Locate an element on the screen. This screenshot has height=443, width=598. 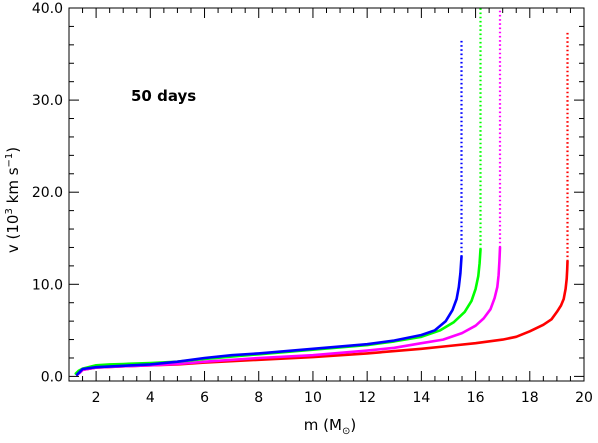
x-tick-label: 10 is located at coordinates (313, 398).